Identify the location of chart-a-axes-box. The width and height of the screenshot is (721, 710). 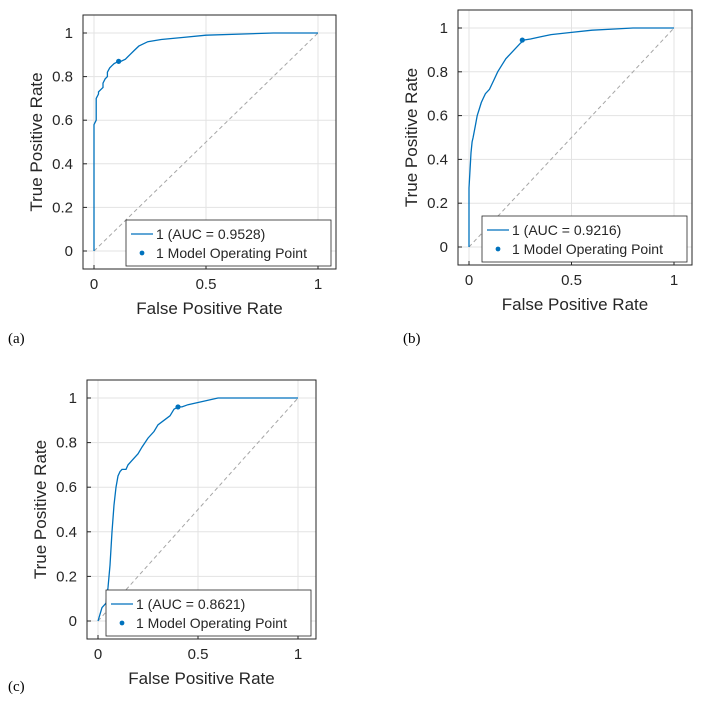
(209, 142).